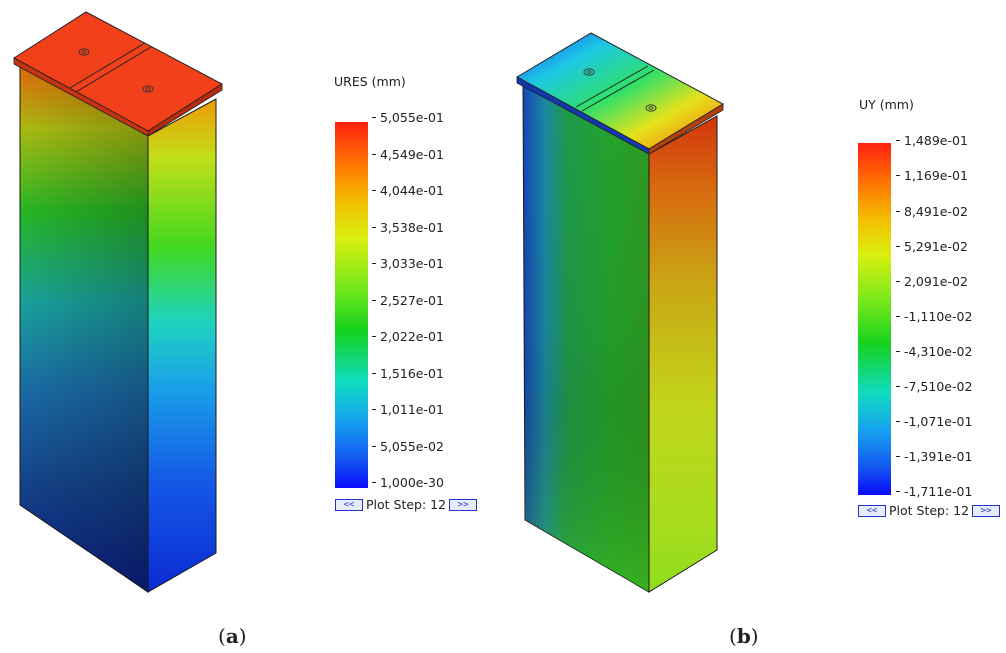  I want to click on ures-right-face, so click(182, 345).